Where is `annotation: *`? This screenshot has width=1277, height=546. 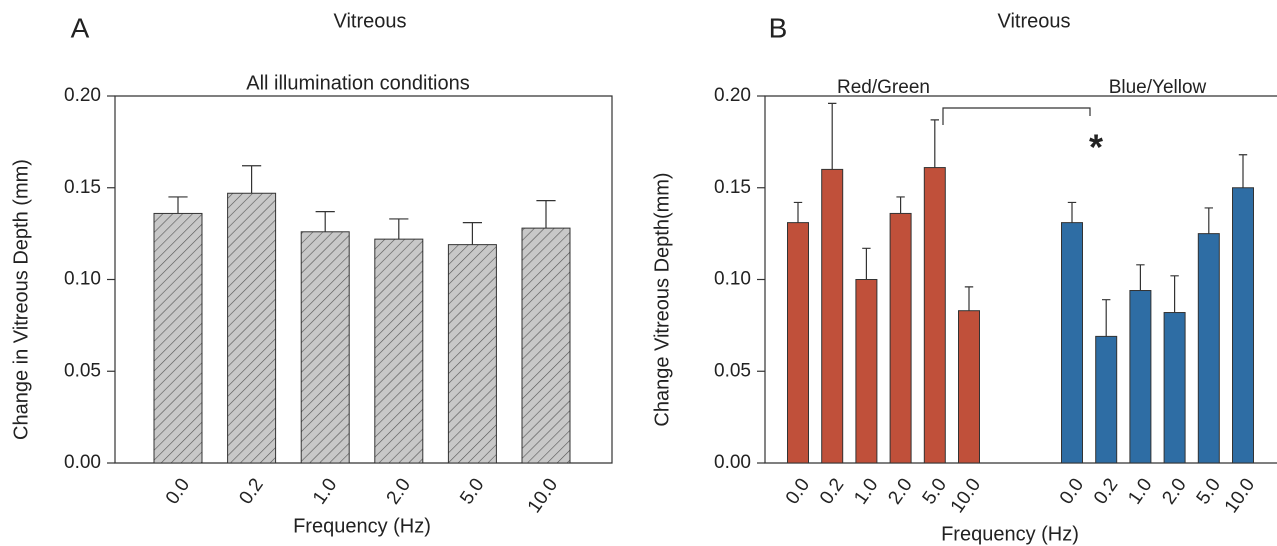 annotation: * is located at coordinates (1096, 147).